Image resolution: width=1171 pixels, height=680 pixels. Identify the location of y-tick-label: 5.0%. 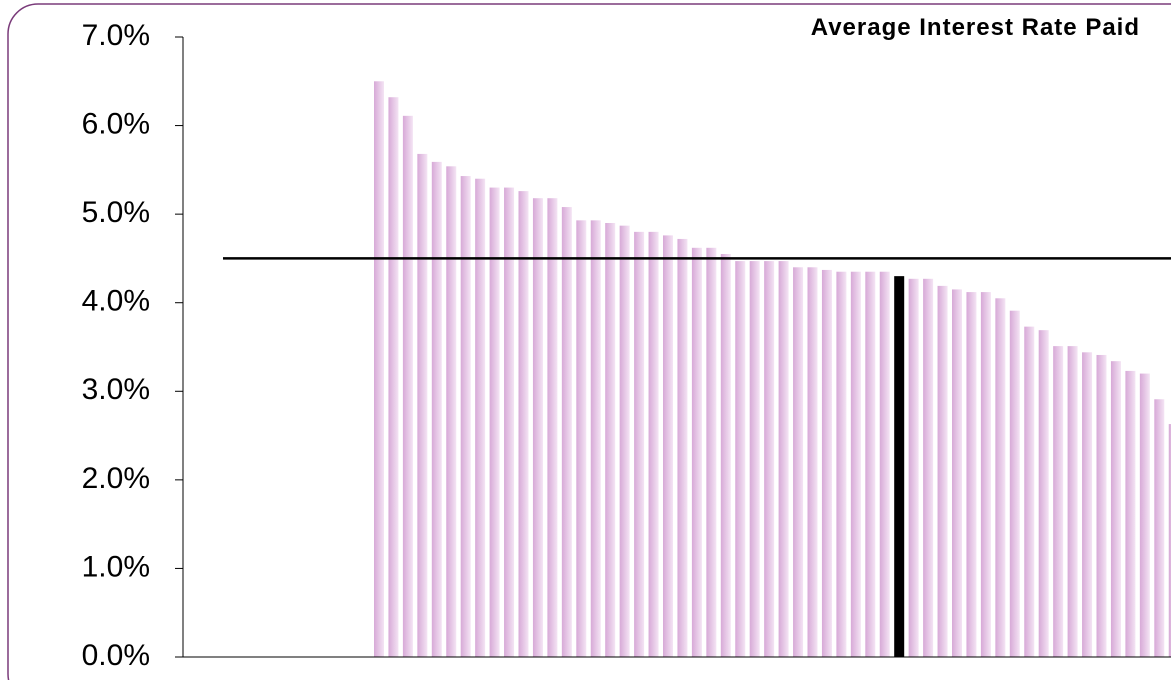
(116, 212).